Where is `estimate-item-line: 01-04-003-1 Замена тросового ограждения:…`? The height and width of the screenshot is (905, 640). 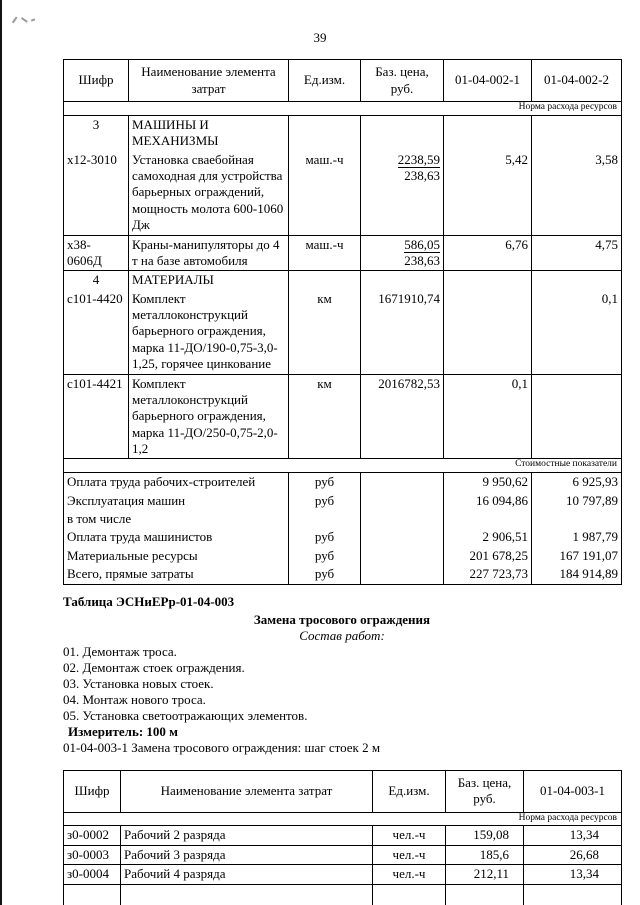 estimate-item-line: 01-04-003-1 Замена тросового ограждения:… is located at coordinates (222, 748).